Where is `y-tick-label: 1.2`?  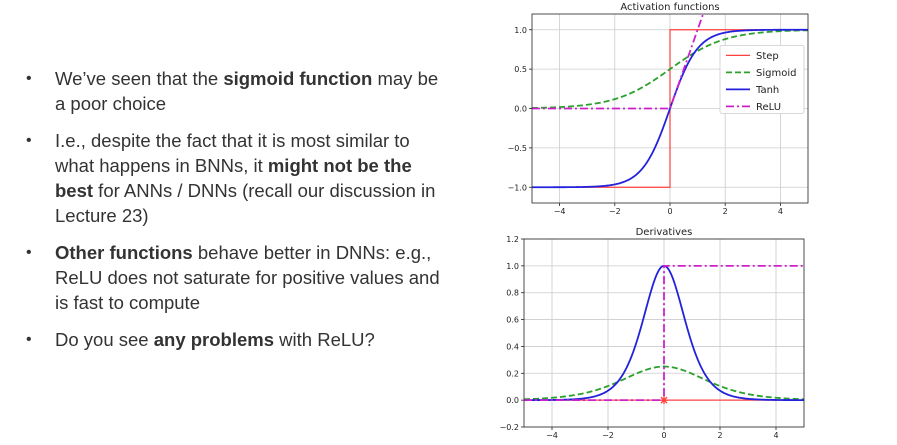
y-tick-label: 1.2 is located at coordinates (512, 239).